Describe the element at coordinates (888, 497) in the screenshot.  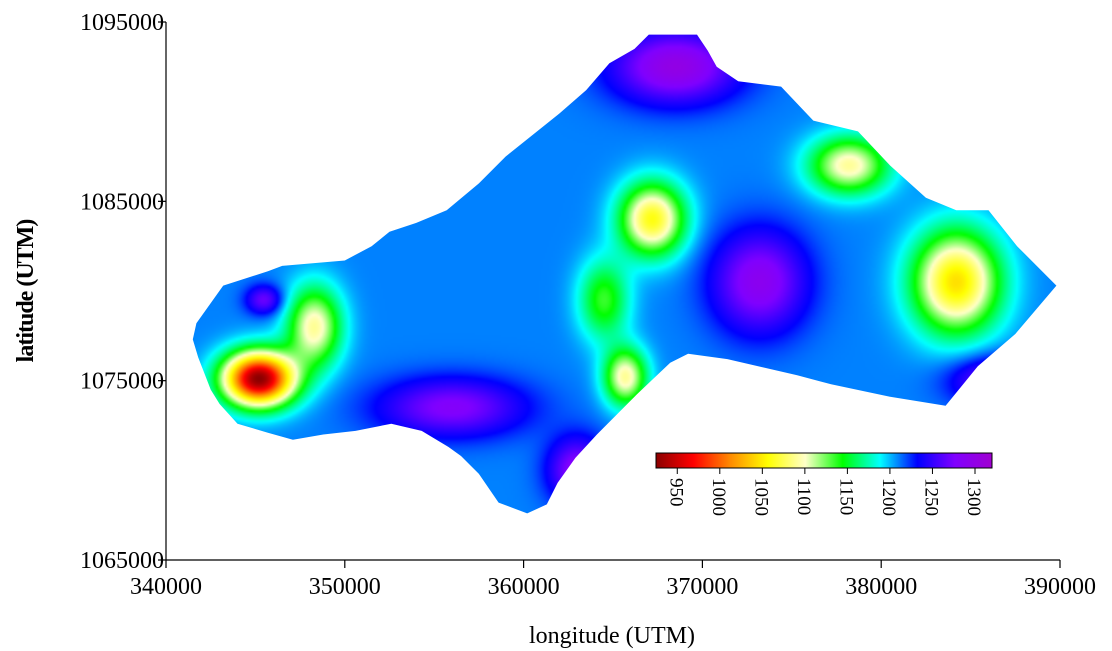
I see `colorbar-tick-label: 1200` at that location.